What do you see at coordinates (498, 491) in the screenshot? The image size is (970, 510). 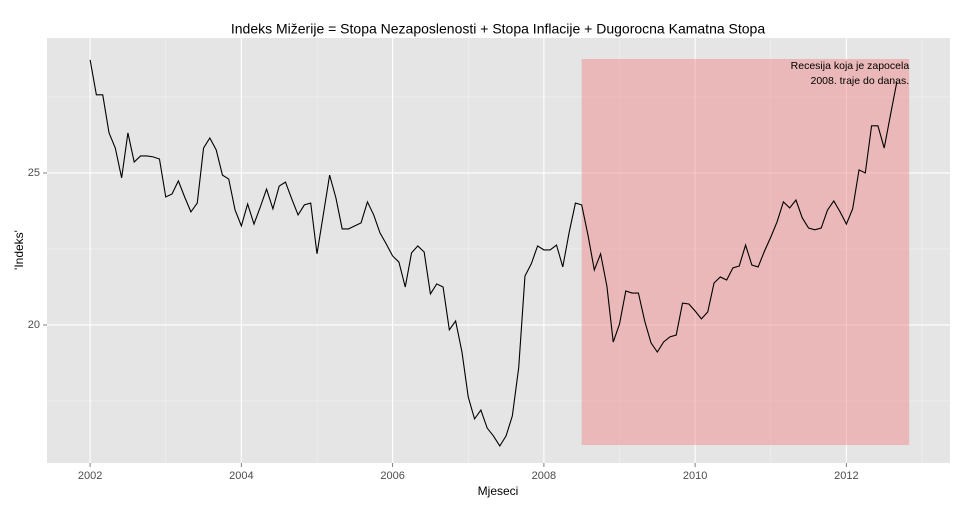 I see `x-axis-label: Mjeseci` at bounding box center [498, 491].